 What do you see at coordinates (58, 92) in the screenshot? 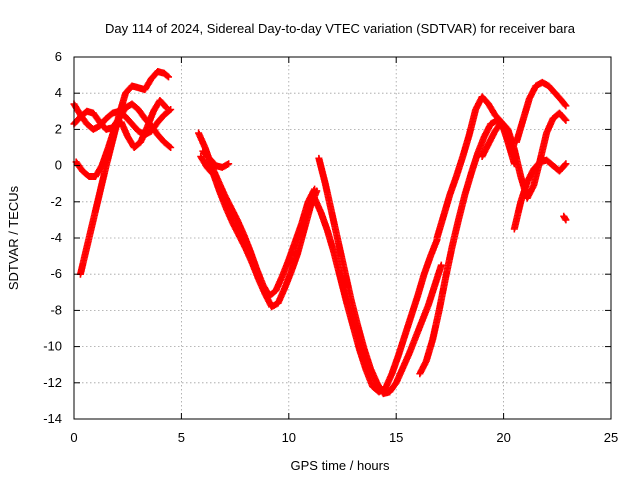
I see `y-tick-label: 4` at bounding box center [58, 92].